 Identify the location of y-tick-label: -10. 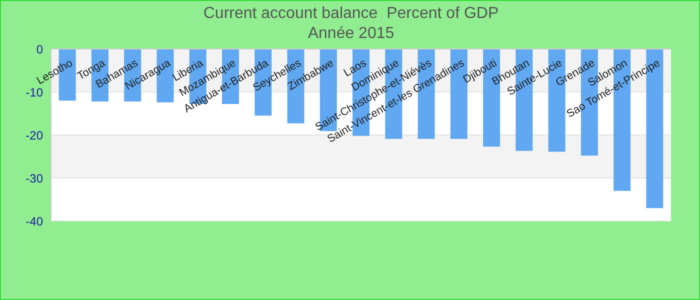
(35, 92).